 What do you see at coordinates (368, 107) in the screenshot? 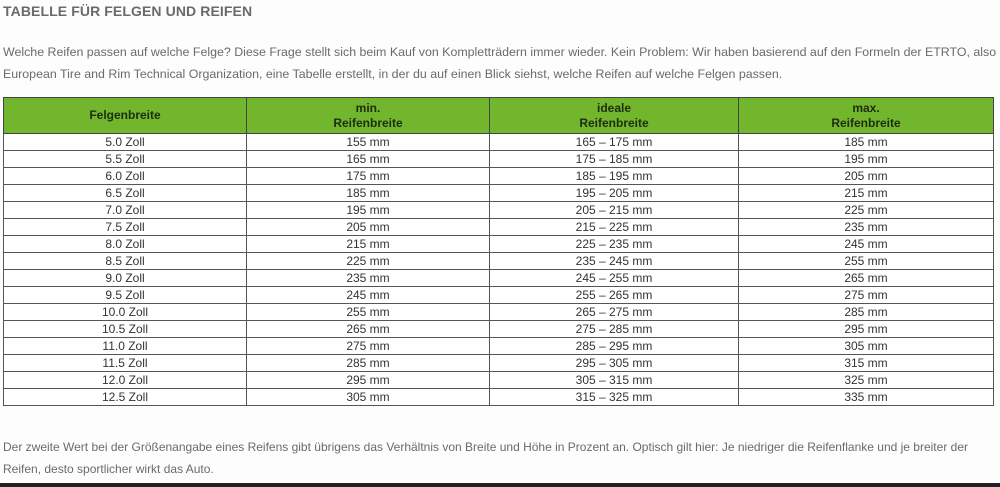
I see `header-label: min.` at bounding box center [368, 107].